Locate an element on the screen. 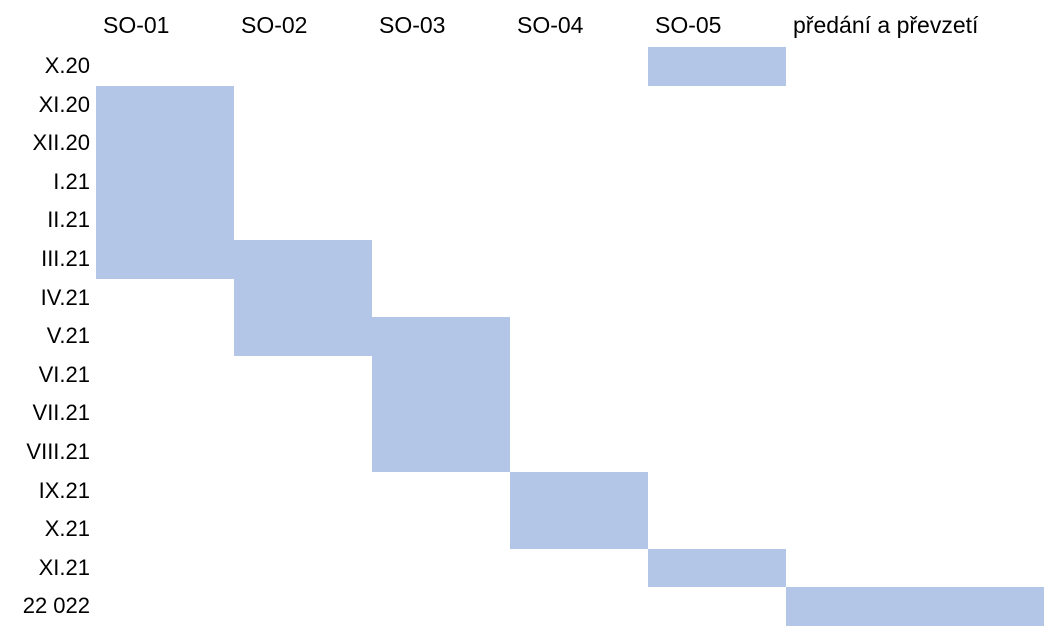 Image resolution: width=1046 pixels, height=626 pixels. row-label: I.21 is located at coordinates (71, 181).